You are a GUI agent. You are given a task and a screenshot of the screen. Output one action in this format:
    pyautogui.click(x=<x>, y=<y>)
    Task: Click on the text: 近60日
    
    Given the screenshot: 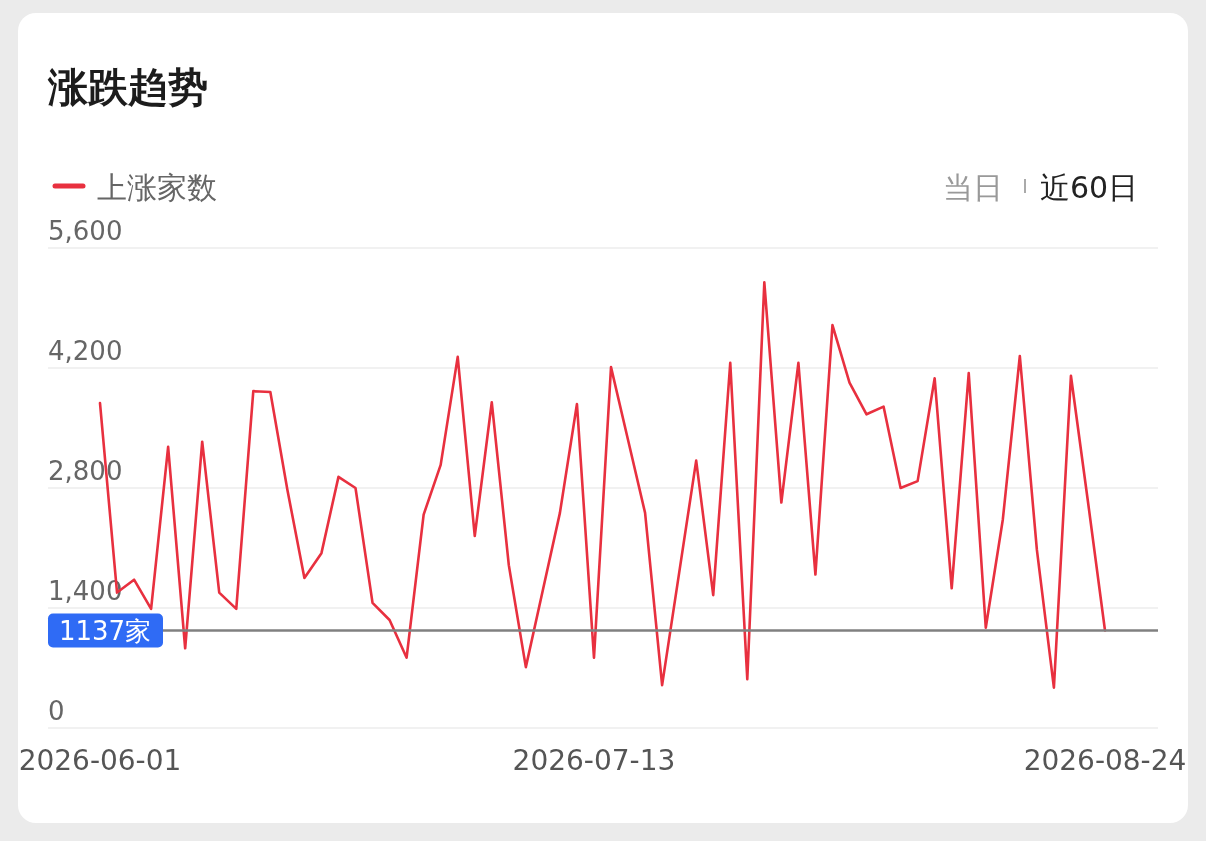 What is the action you would take?
    pyautogui.click(x=1089, y=187)
    